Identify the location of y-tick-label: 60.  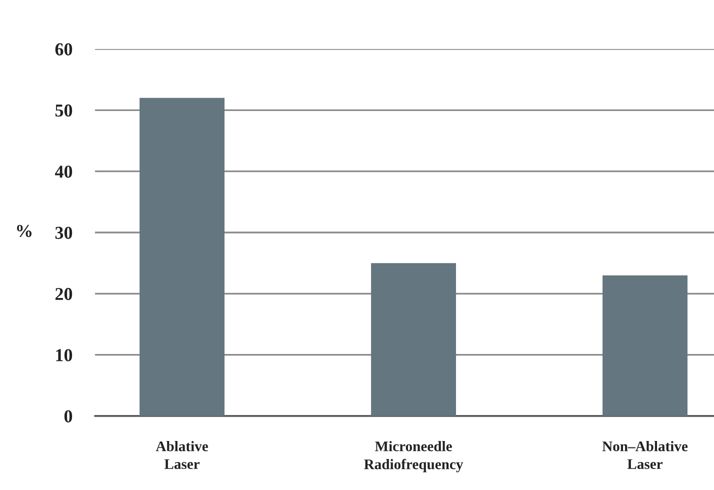
(63, 49).